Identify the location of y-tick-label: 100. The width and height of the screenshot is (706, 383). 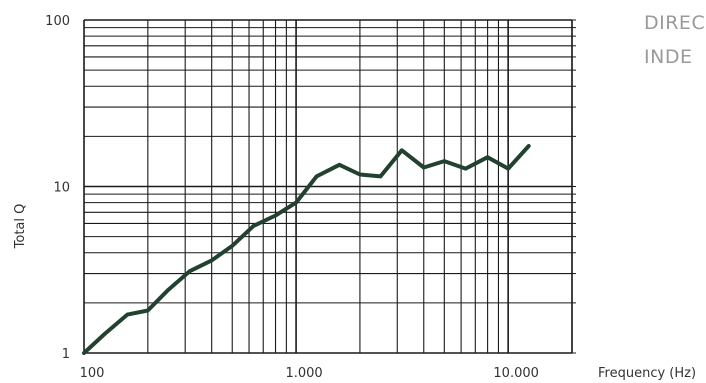
(57, 21).